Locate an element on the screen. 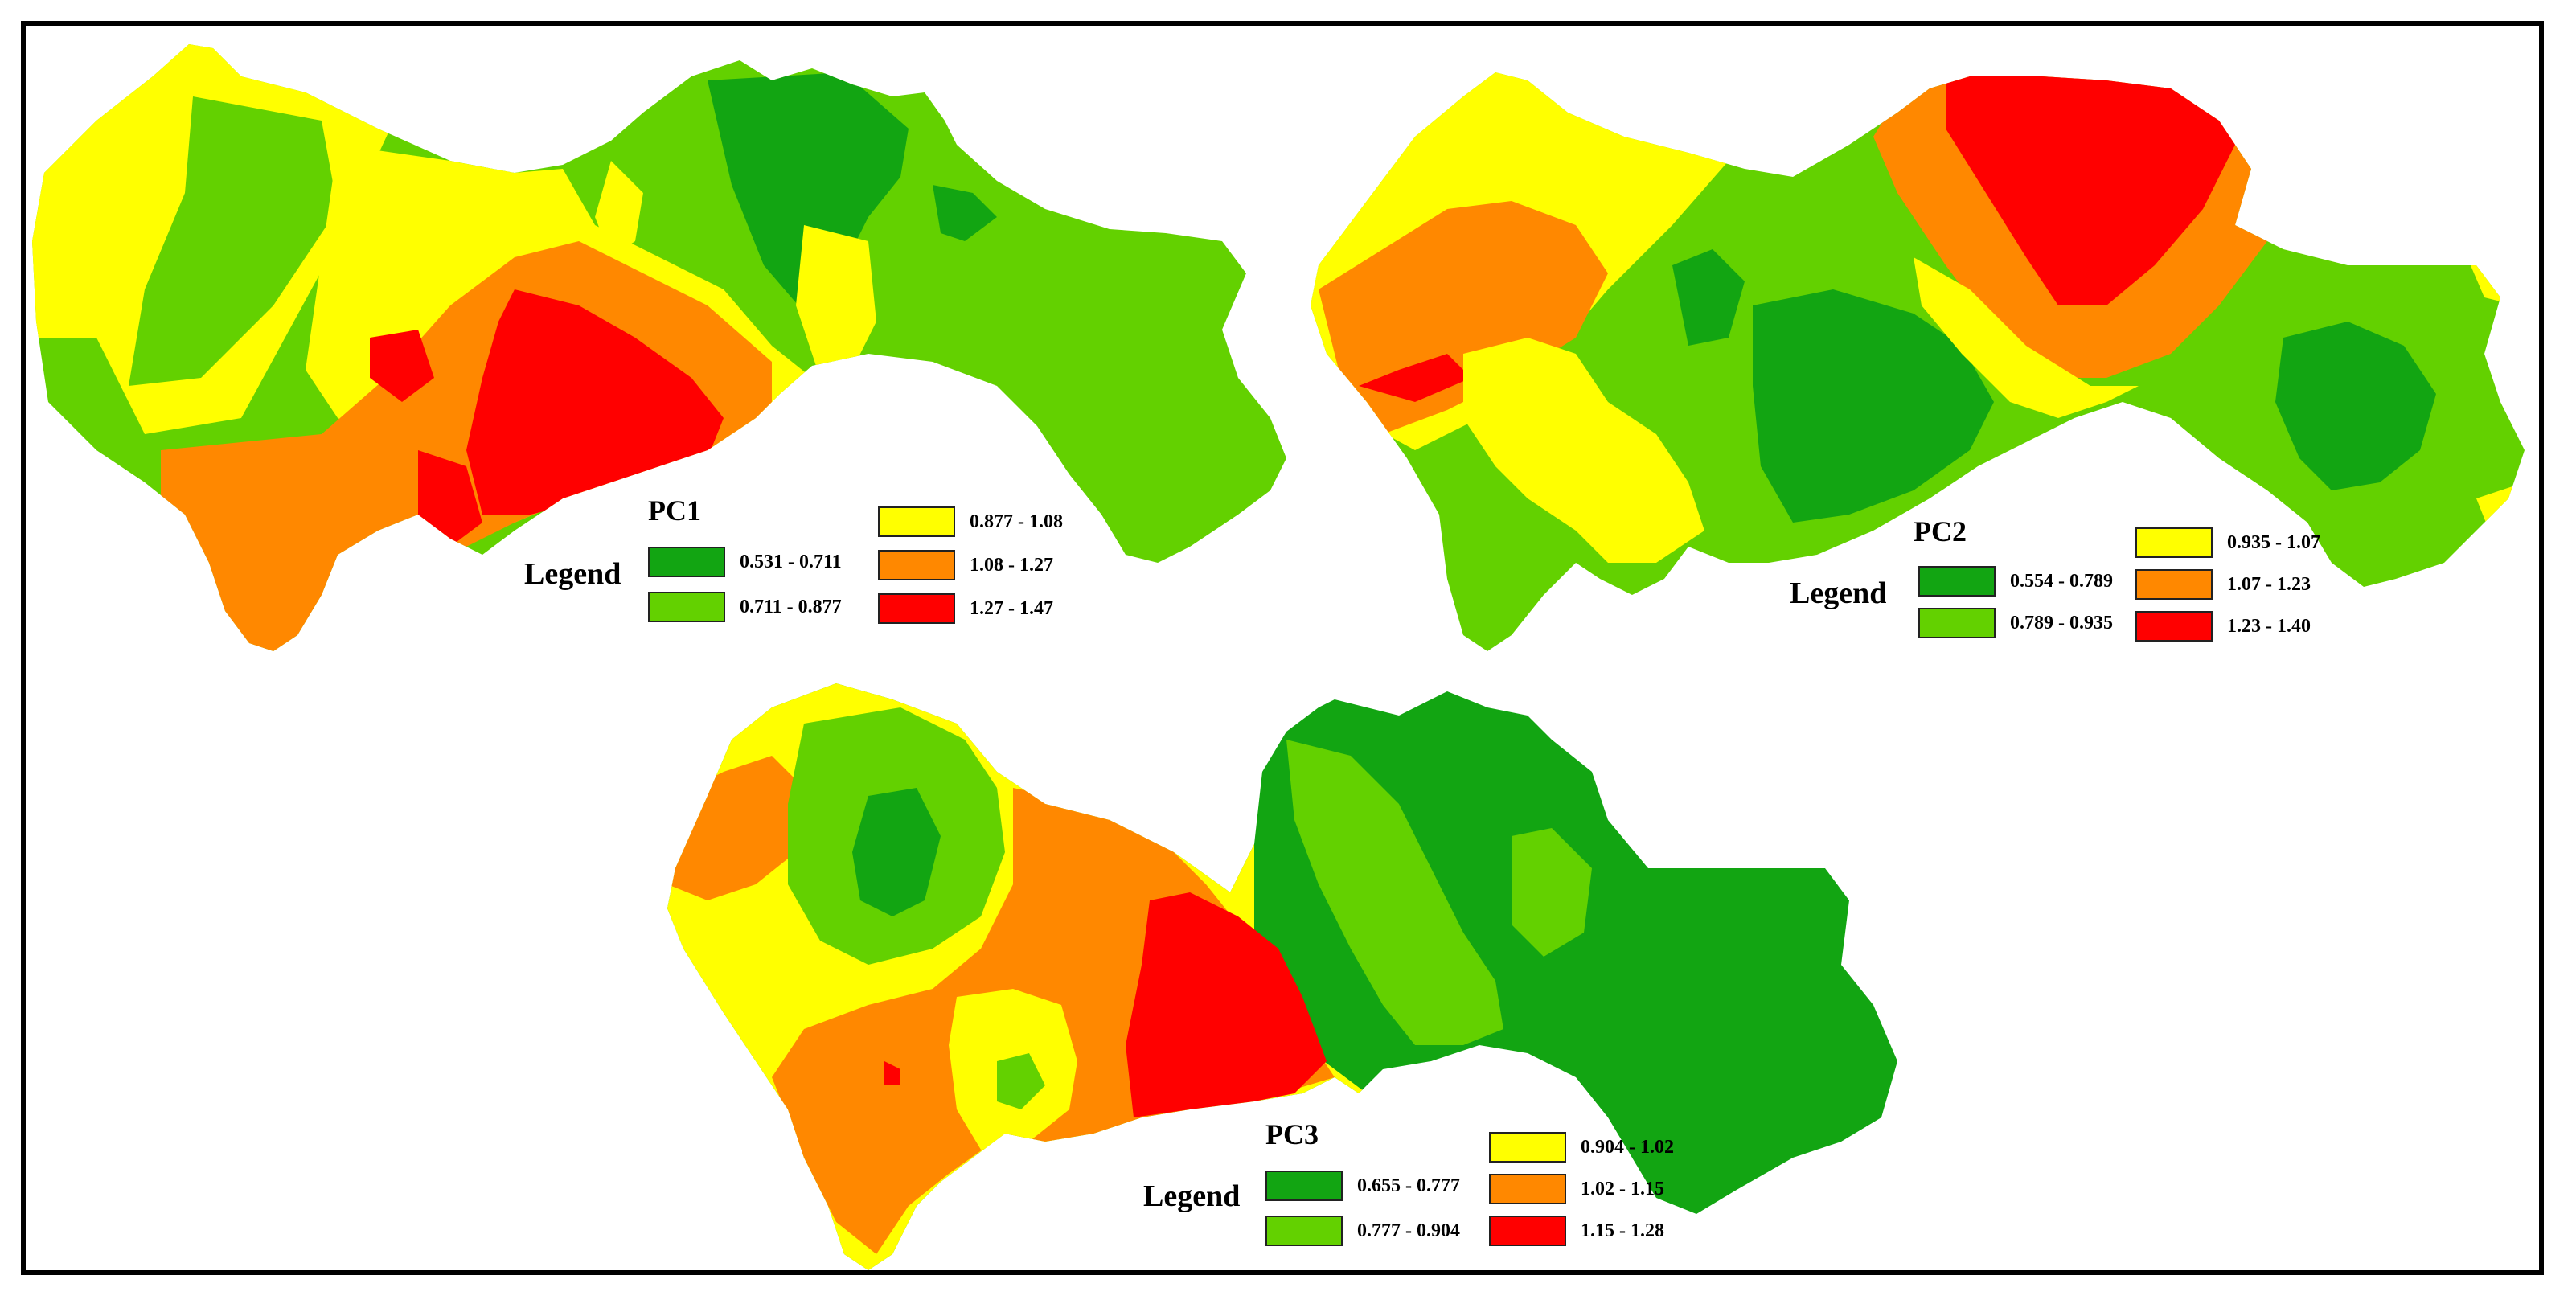  pc2-legend-item-2: 0.789 - 0.935 is located at coordinates (2016, 623).